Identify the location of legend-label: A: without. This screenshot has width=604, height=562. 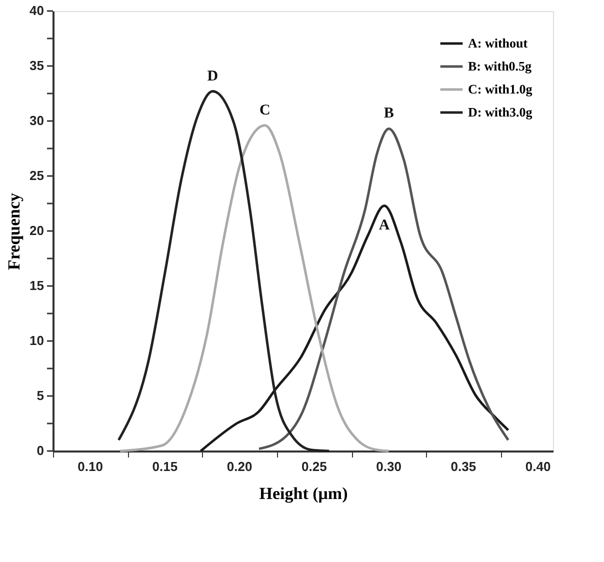
(498, 43).